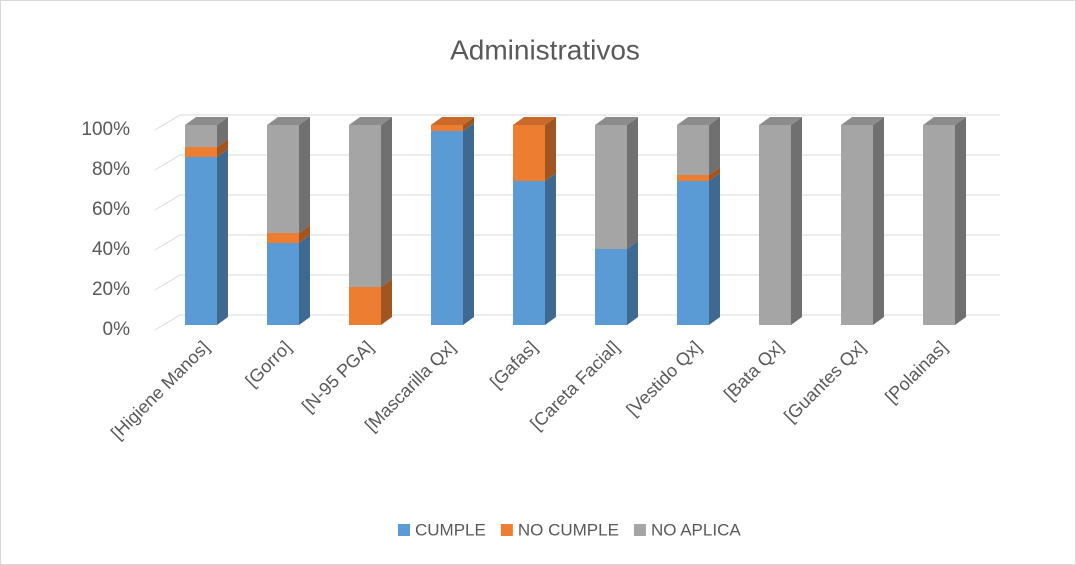 The height and width of the screenshot is (565, 1076). What do you see at coordinates (117, 329) in the screenshot?
I see `y-tick-label: 0%` at bounding box center [117, 329].